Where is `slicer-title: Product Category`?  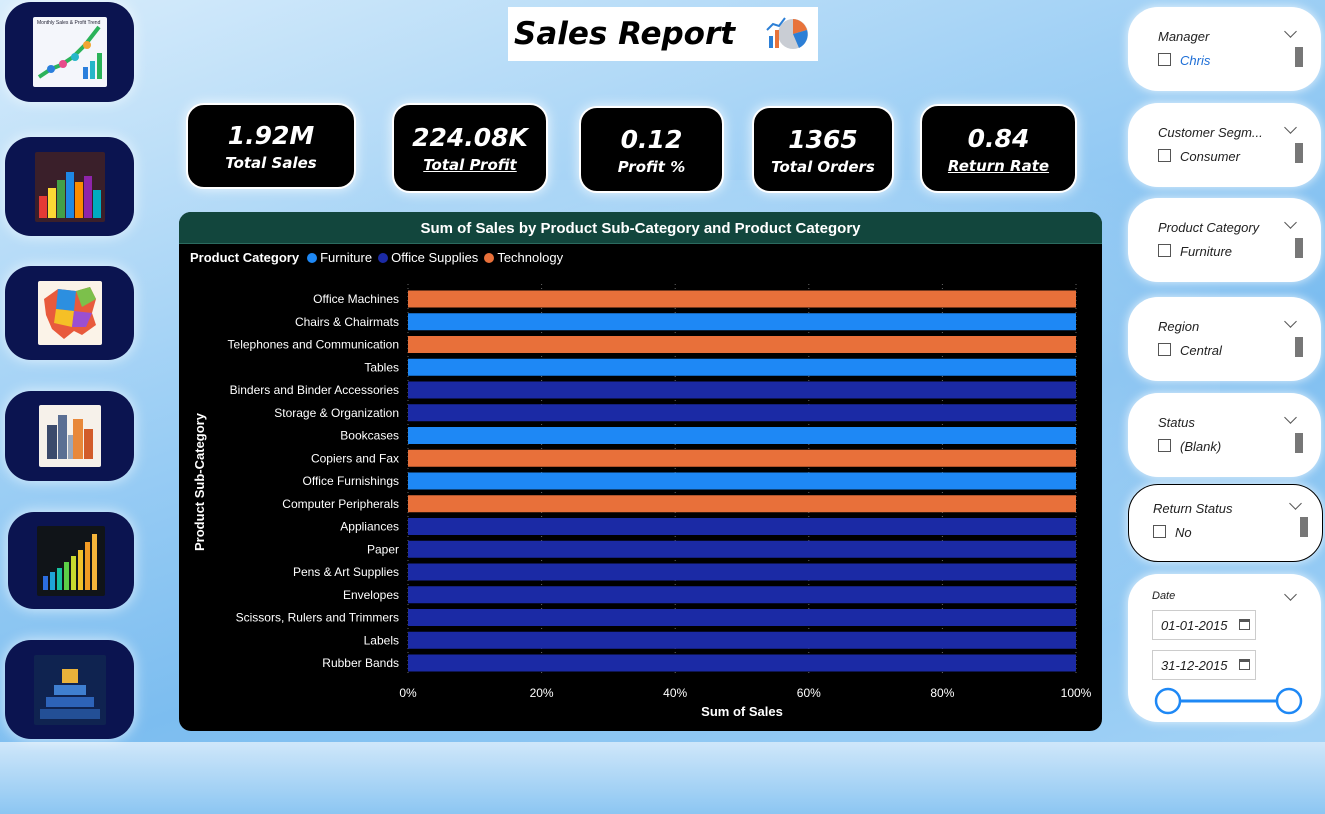 slicer-title: Product Category is located at coordinates (1209, 227).